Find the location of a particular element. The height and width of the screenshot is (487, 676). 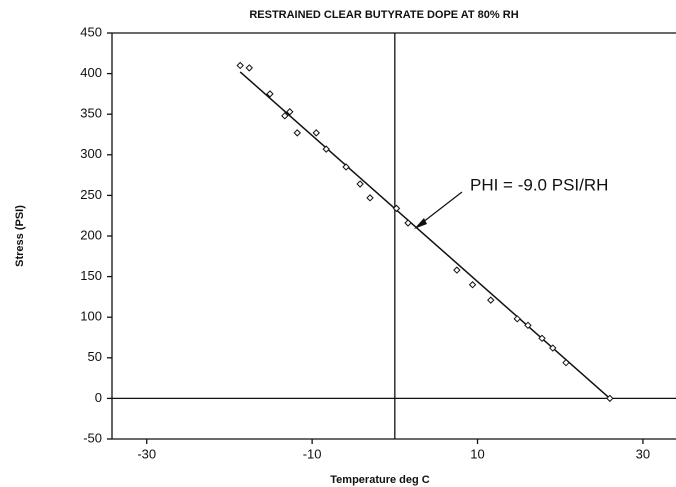

y-tick-label: 250 is located at coordinates (91, 194).